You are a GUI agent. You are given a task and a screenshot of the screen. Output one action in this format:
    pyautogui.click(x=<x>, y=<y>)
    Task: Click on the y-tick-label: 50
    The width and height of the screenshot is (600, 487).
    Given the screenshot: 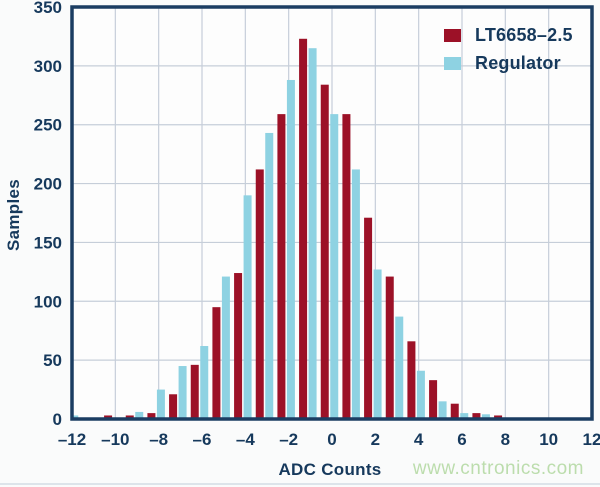 What is the action you would take?
    pyautogui.click(x=52, y=360)
    